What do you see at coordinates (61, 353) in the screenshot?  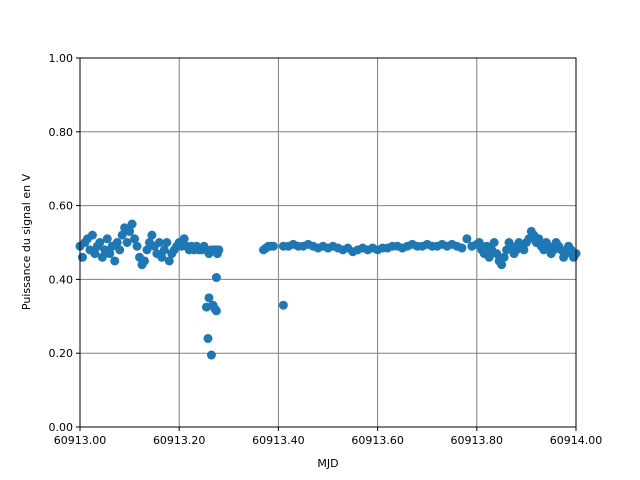 I see `y-tick-label: 0.20` at bounding box center [61, 353].